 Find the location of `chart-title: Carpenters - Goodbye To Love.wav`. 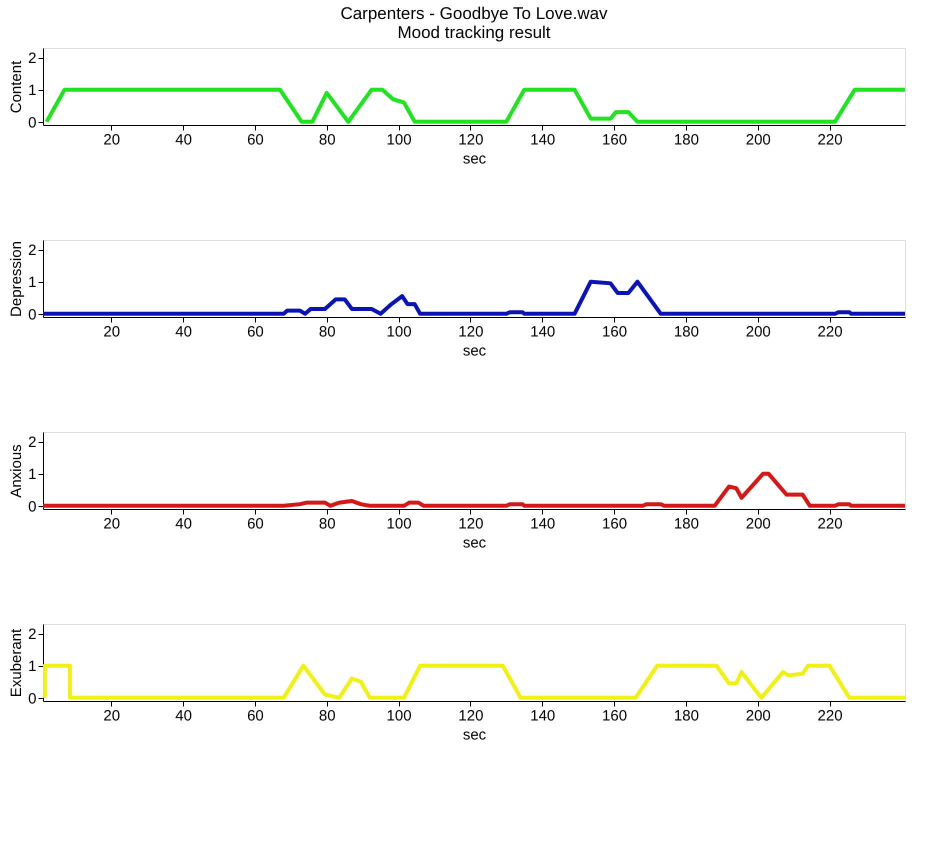

chart-title: Carpenters - Goodbye To Love.wav is located at coordinates (474, 13).